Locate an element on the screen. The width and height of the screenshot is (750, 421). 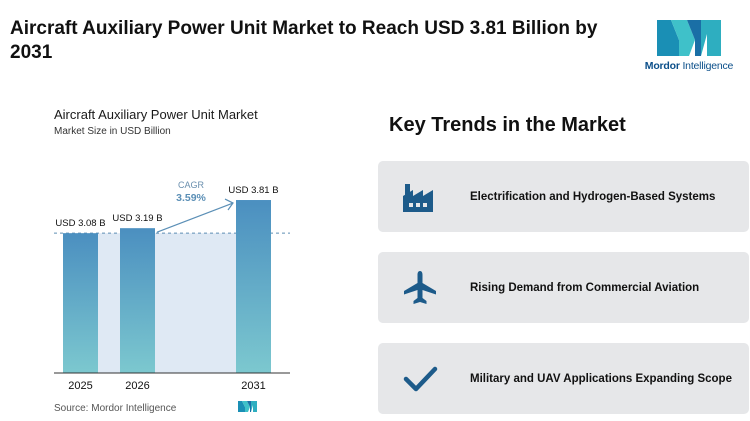
airplane-icon is located at coordinates (420, 288).